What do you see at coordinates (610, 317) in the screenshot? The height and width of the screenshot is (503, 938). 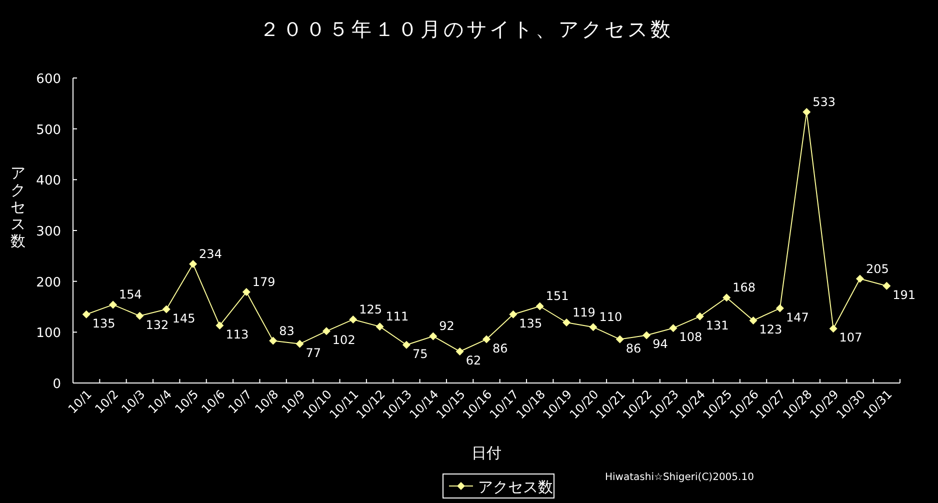 I see `data-label: 110` at bounding box center [610, 317].